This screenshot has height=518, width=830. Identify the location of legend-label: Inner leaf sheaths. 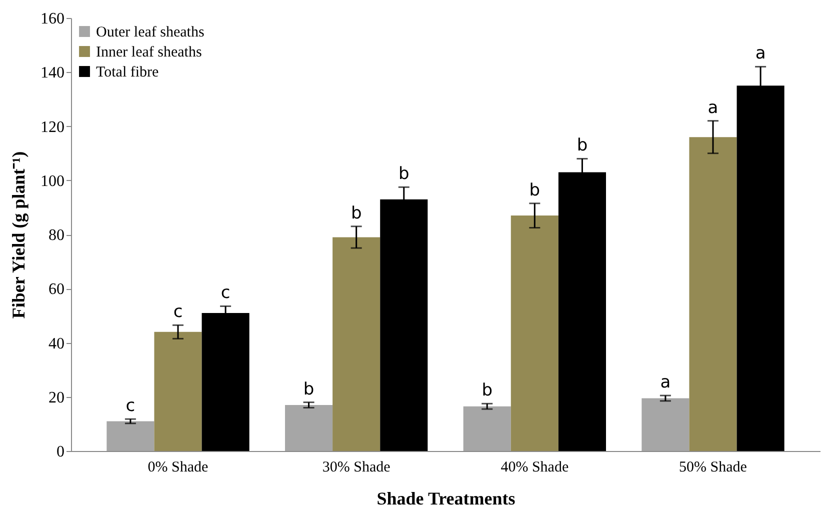
(149, 52).